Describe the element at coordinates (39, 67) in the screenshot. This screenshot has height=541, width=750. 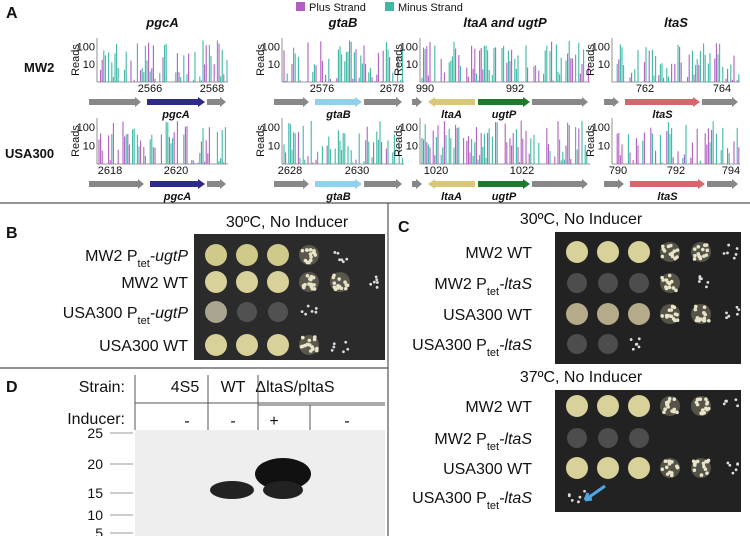
I see `row-label: MW2` at that location.